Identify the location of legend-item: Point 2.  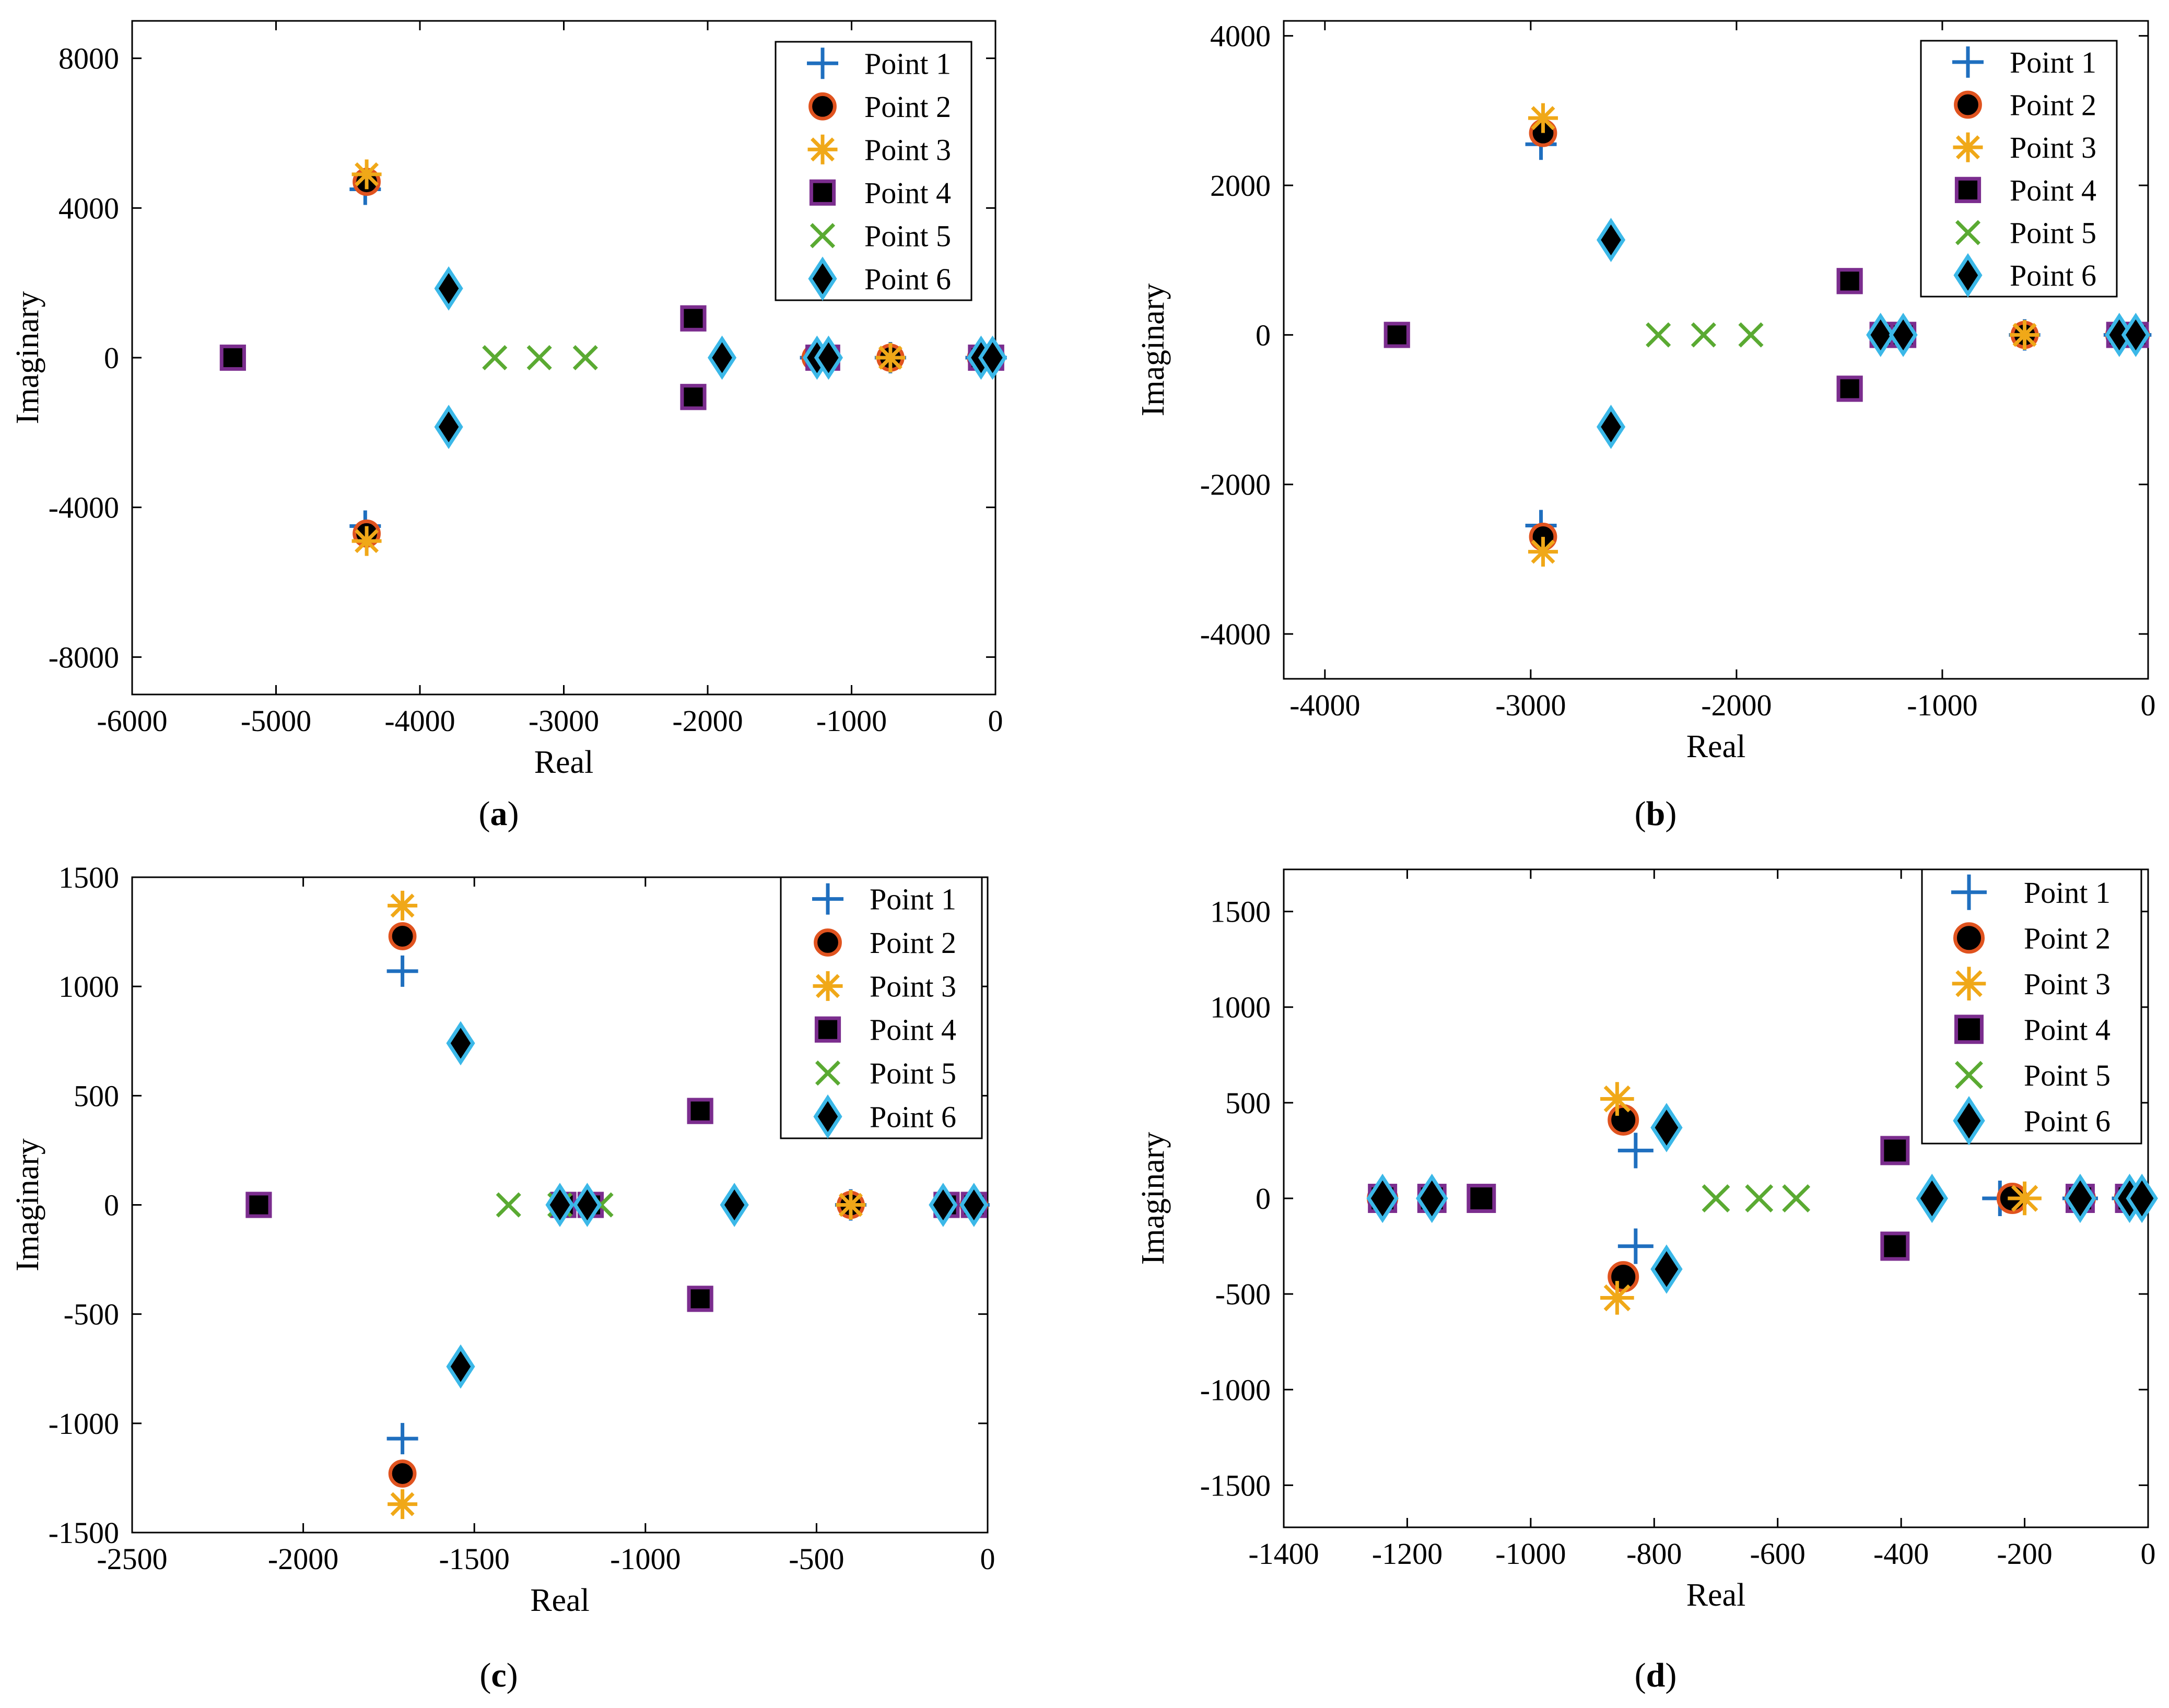
(2025, 105).